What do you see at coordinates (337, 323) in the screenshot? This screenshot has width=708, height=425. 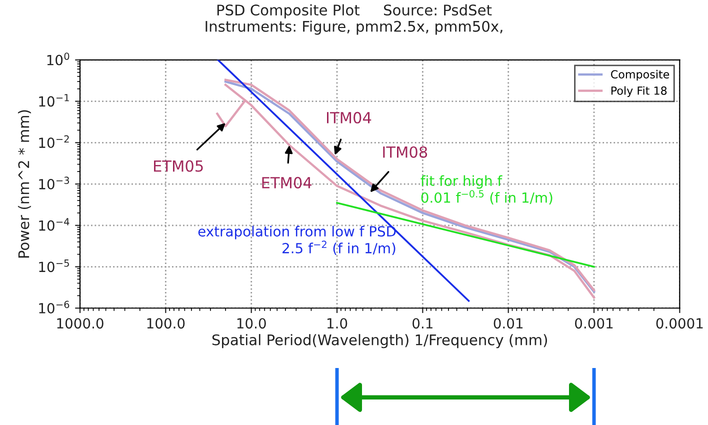 I see `x-tick-label: 1.0` at bounding box center [337, 323].